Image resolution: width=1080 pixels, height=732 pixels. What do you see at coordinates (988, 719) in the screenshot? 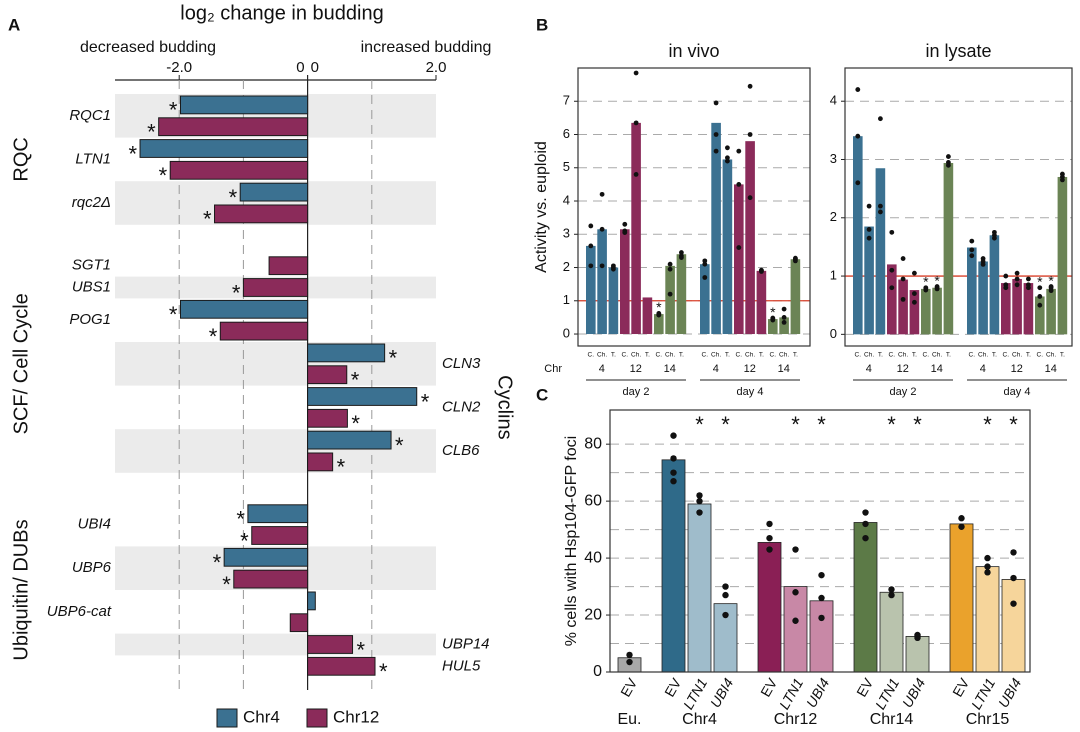
I see `group-label: Chr15` at bounding box center [988, 719].